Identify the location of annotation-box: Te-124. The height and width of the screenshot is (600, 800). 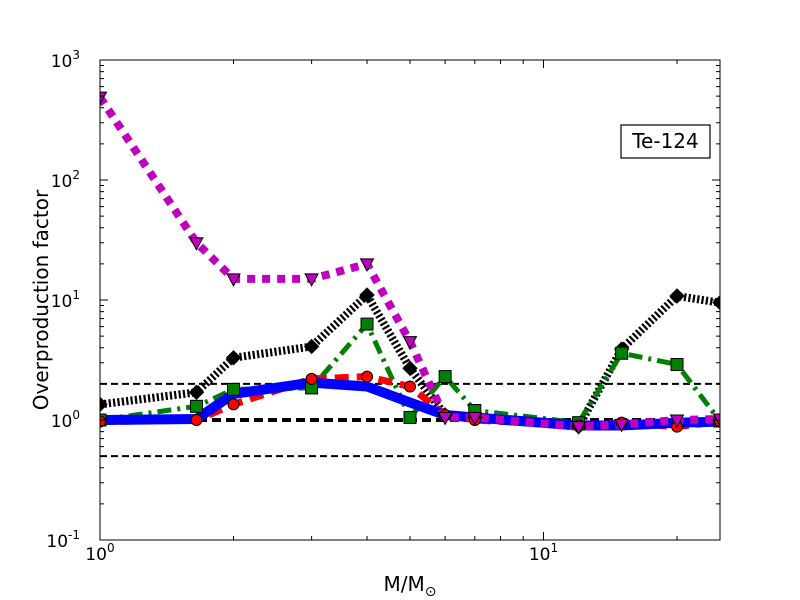
(665, 141).